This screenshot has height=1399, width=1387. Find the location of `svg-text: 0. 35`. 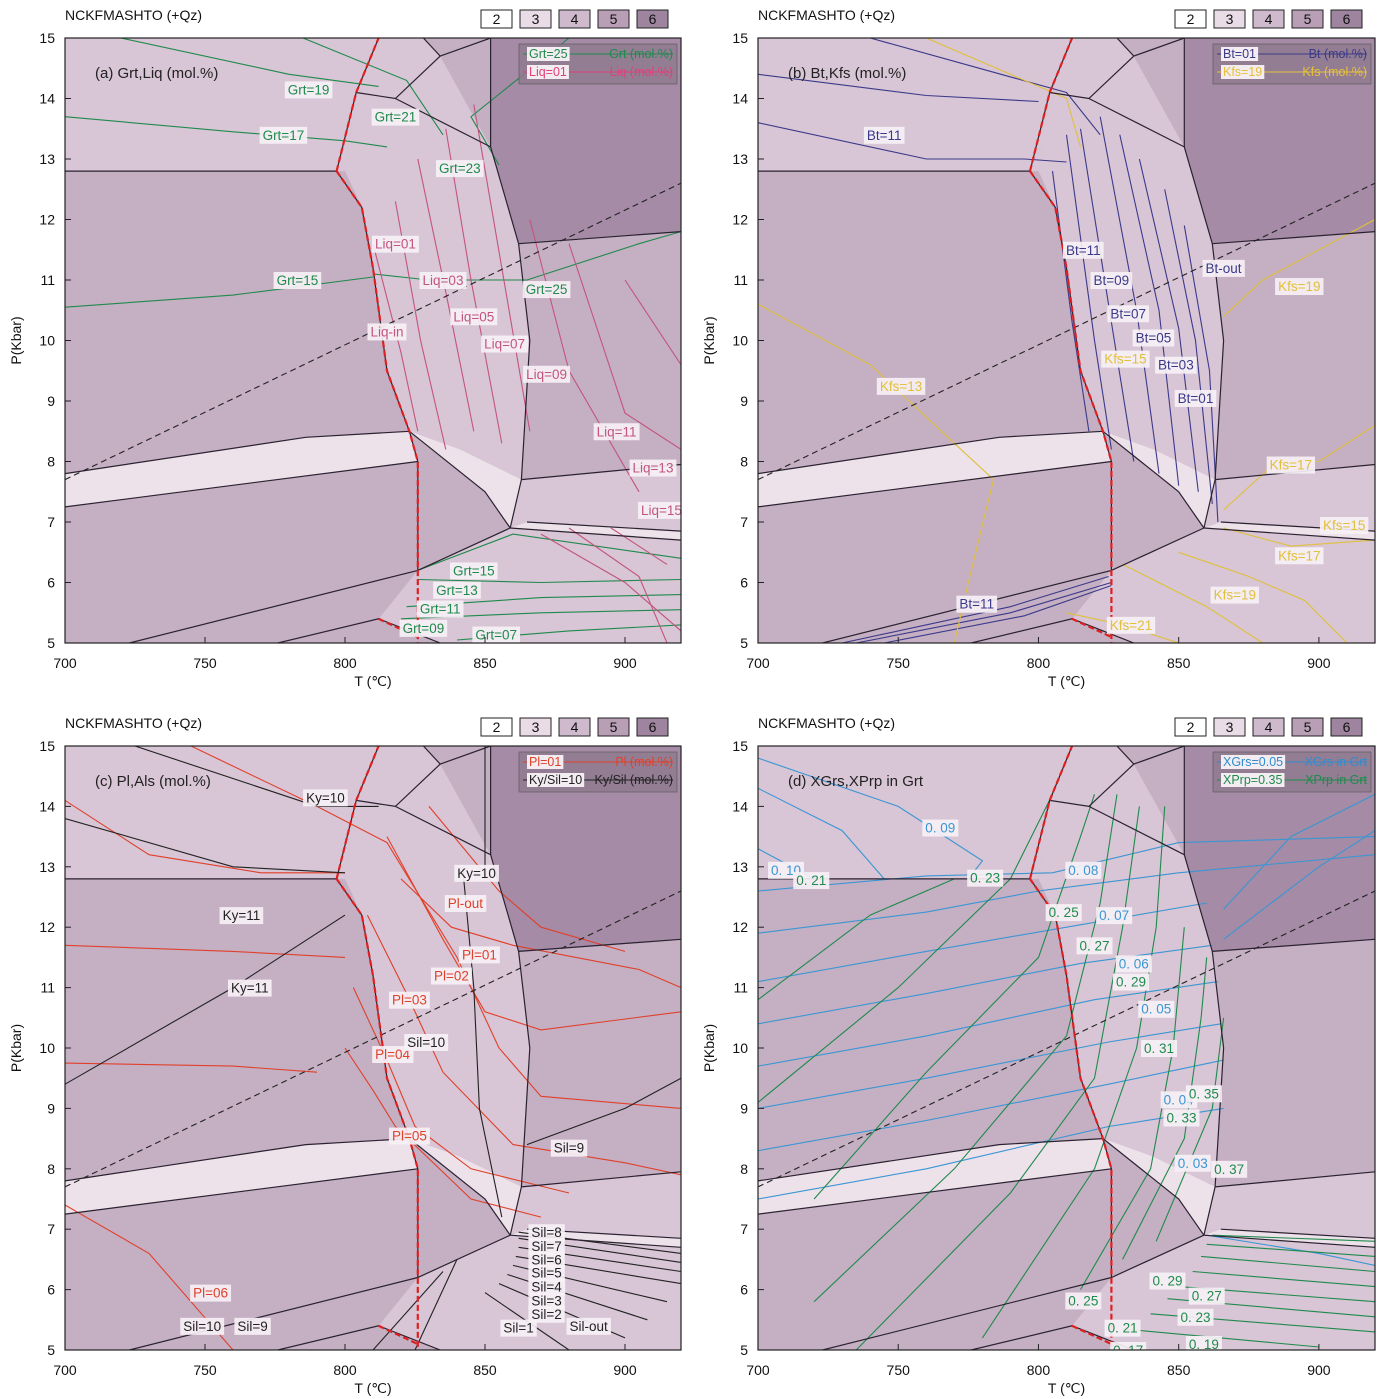

svg-text: 0. 35 is located at coordinates (1204, 1093).